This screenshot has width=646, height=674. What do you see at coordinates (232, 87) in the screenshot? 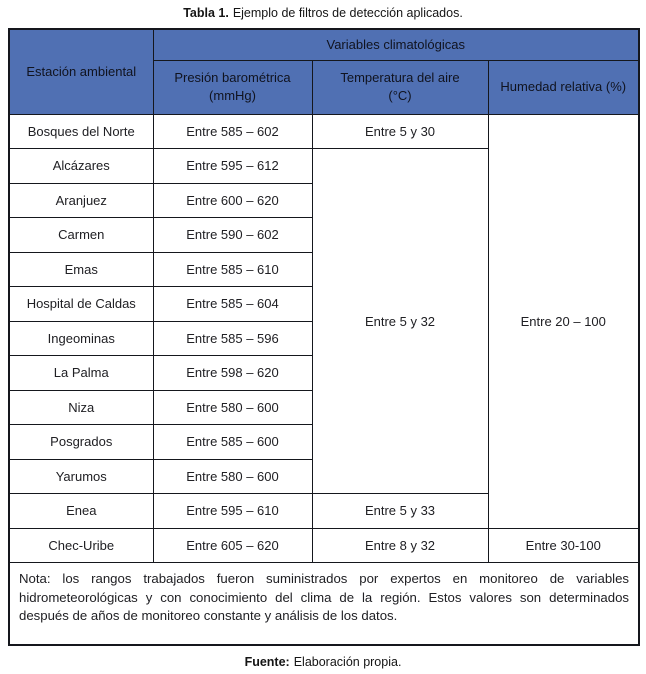
I see `column-header-pressure: Presión barométrica (mmHg)` at bounding box center [232, 87].